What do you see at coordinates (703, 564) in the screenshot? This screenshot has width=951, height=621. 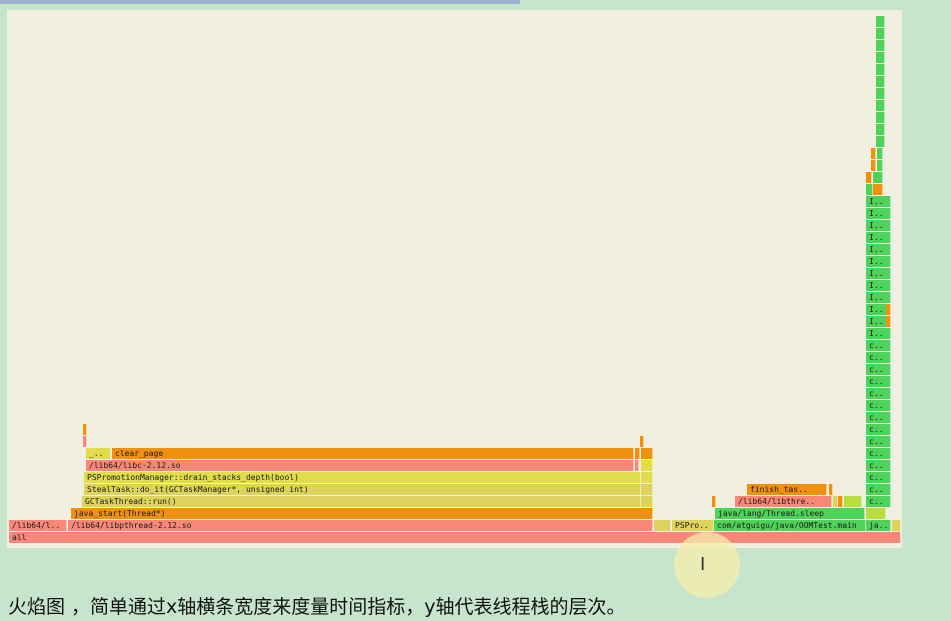 I see `text-cursor-icon: I` at bounding box center [703, 564].